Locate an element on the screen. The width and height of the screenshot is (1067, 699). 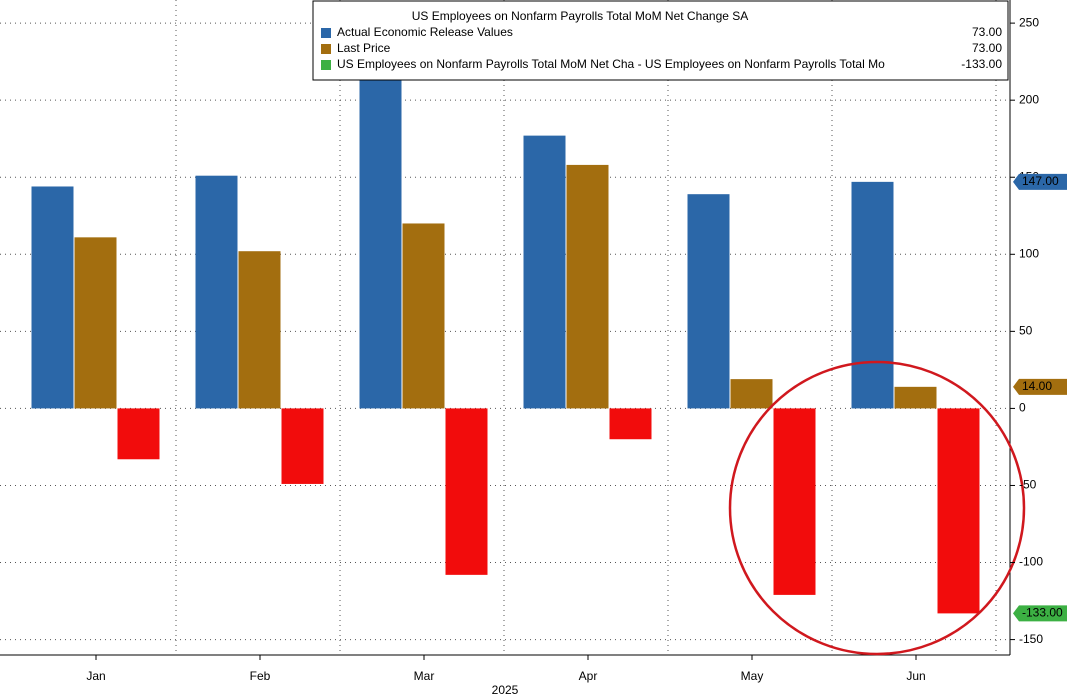
legend-box is located at coordinates (660, 40).